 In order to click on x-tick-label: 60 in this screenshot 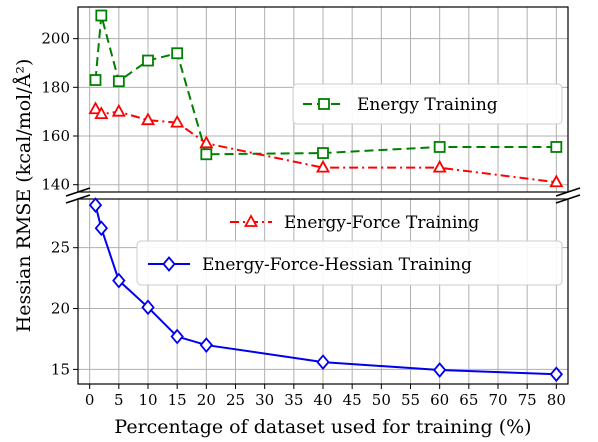, I will do `click(439, 400)`.